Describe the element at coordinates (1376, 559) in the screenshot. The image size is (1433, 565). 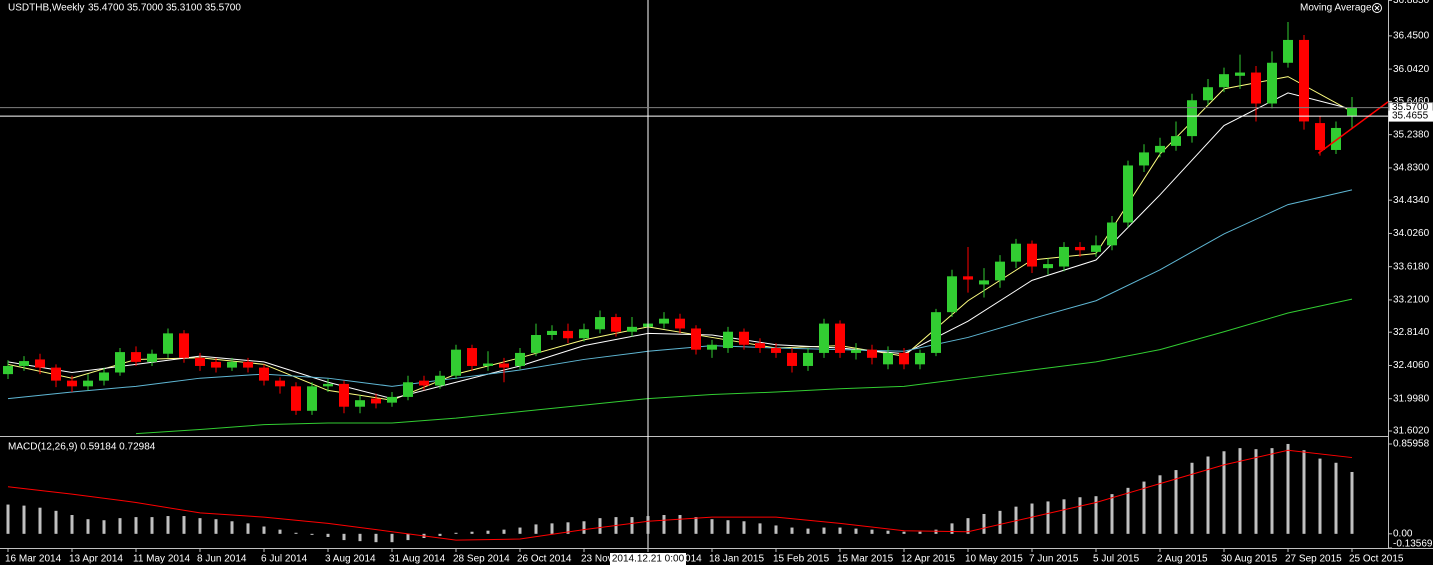
I see `x-tick-label: 25 Oct 2015` at that location.